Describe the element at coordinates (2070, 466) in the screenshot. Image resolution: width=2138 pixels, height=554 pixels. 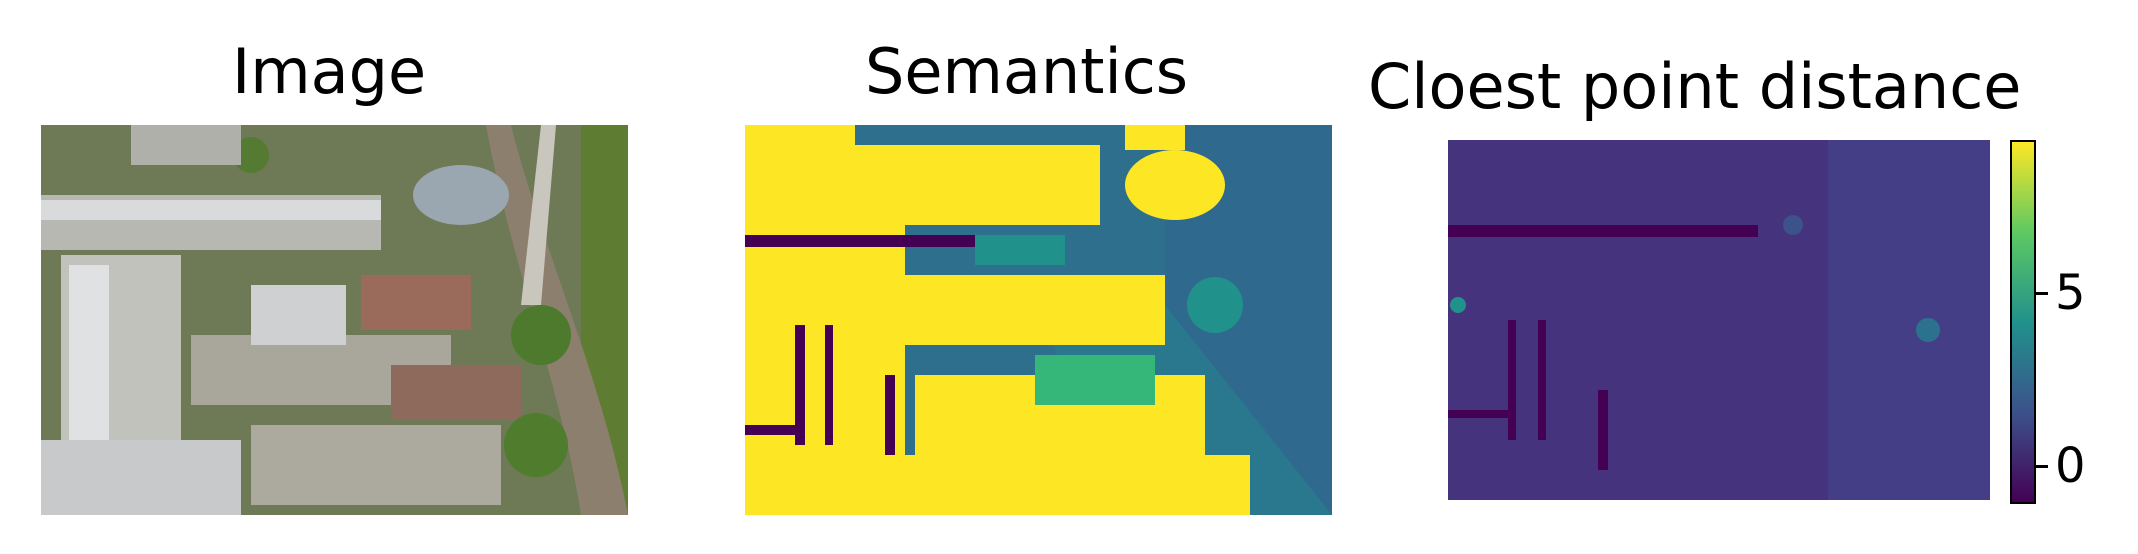
I see `colorbar-tick-label-0: 0` at that location.